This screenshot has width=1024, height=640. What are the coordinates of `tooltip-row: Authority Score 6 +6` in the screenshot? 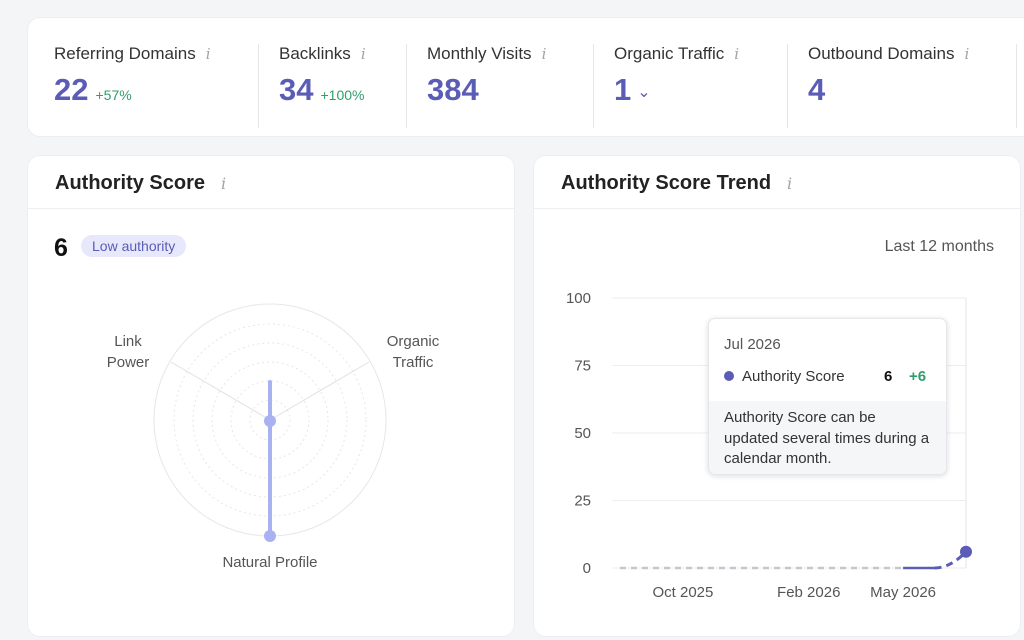 It's located at (829, 376).